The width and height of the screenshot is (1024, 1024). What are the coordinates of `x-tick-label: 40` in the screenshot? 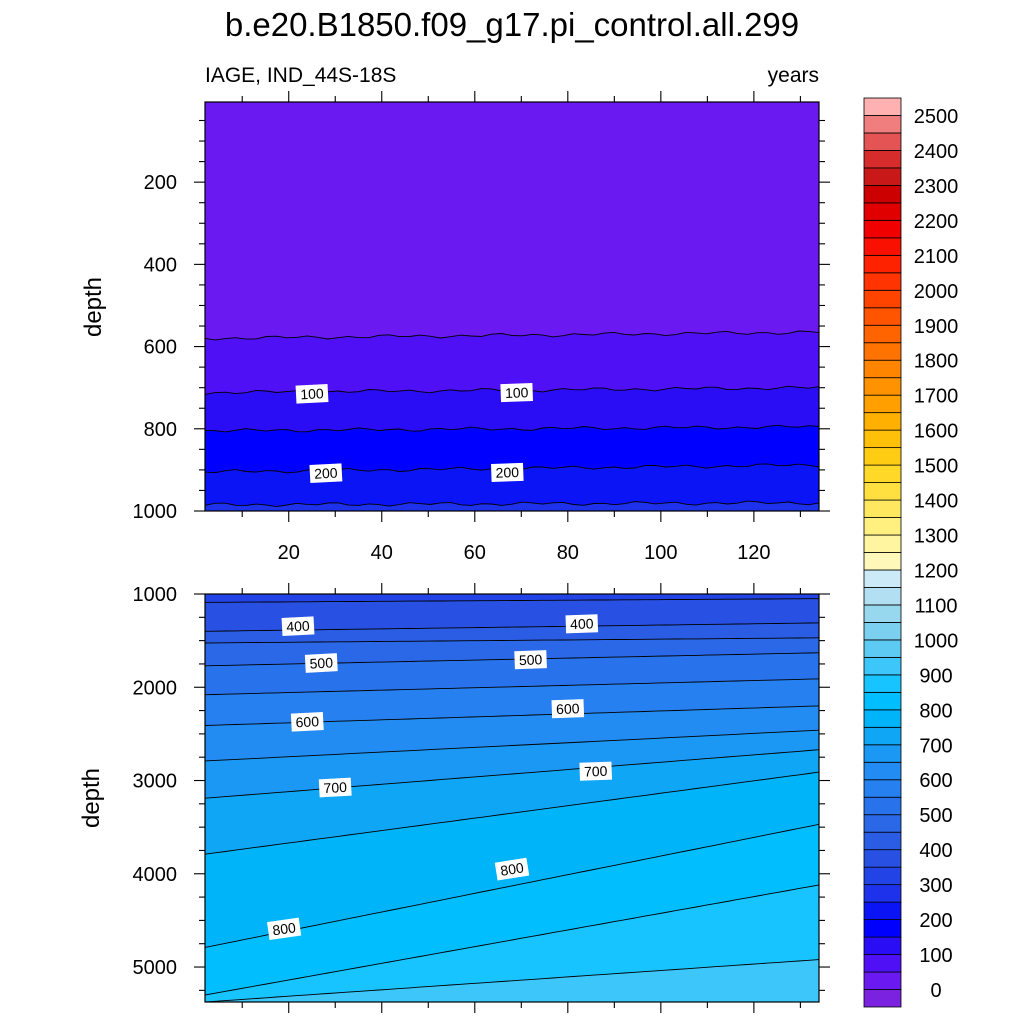 It's located at (382, 553).